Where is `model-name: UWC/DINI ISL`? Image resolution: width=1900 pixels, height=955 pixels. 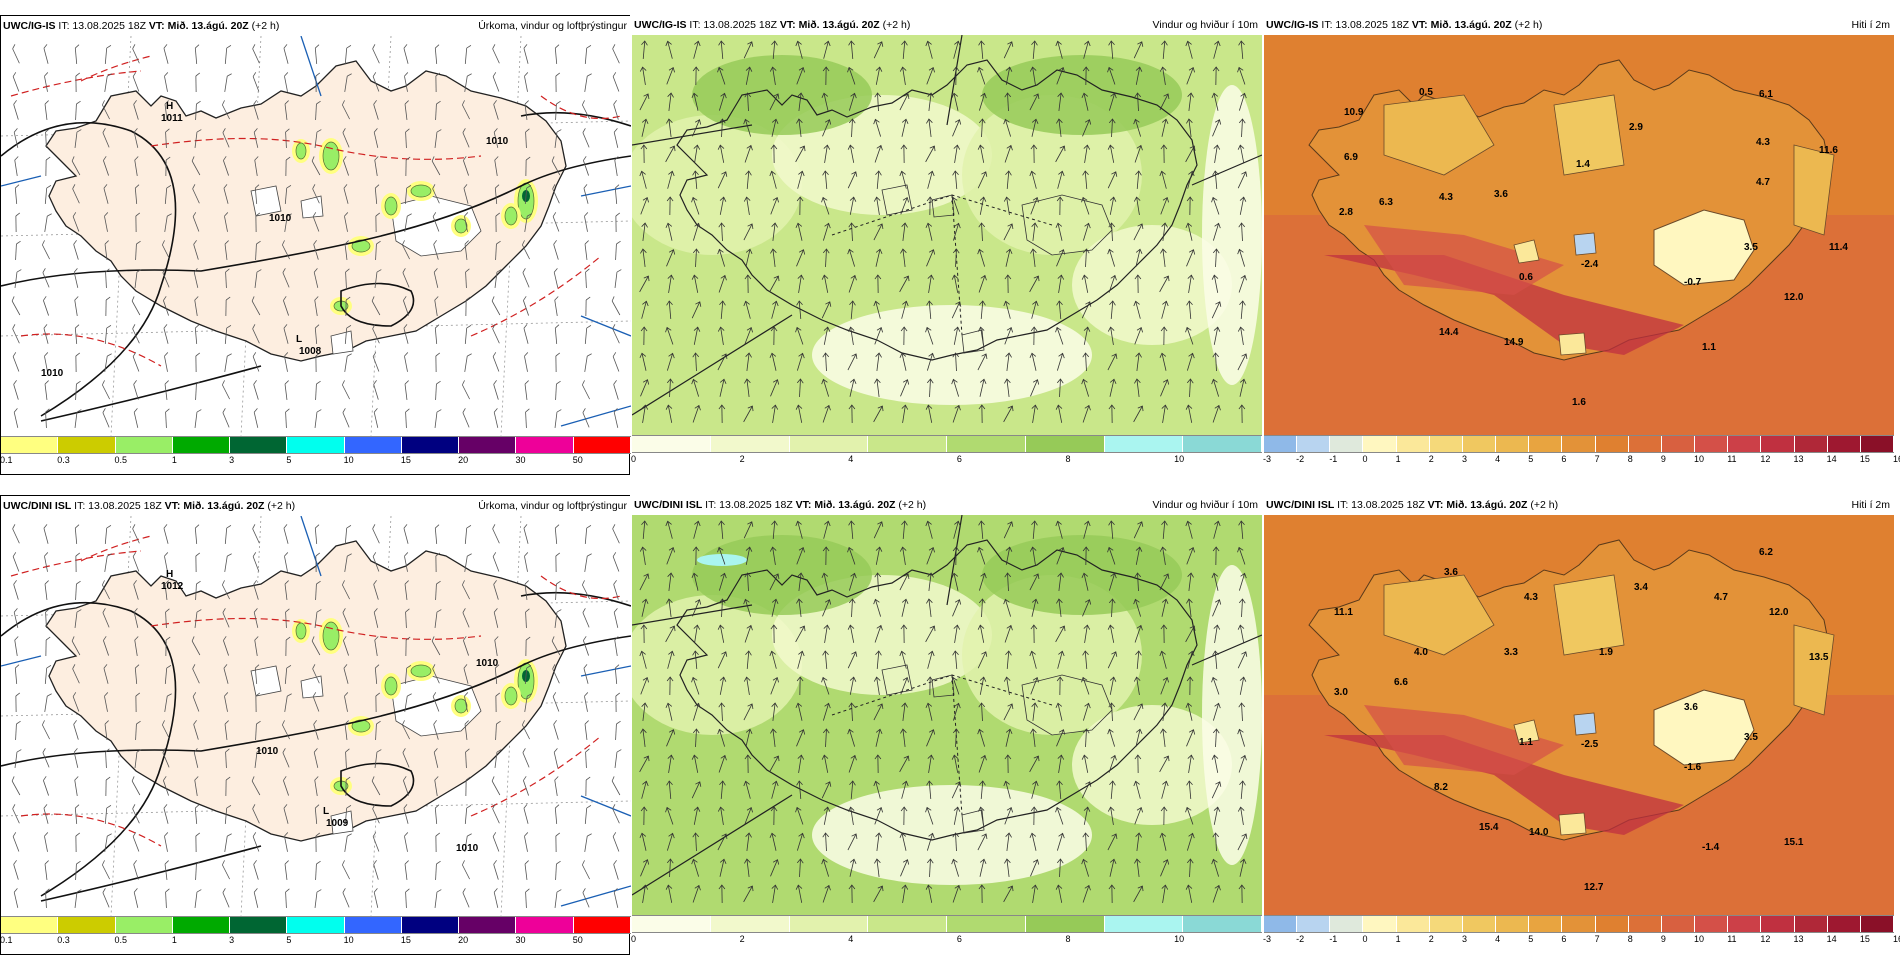
model-name: UWC/DINI ISL is located at coordinates (668, 505).